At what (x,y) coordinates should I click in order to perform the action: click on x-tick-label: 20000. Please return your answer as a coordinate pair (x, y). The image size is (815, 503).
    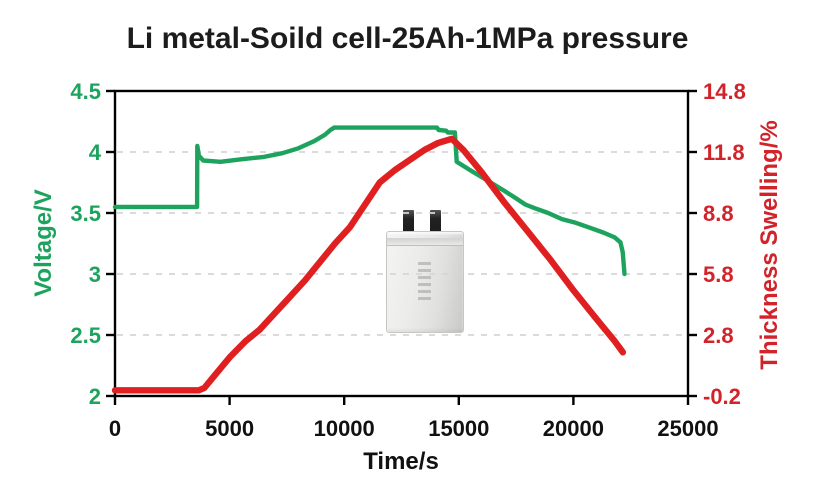
    Looking at the image, I should click on (573, 428).